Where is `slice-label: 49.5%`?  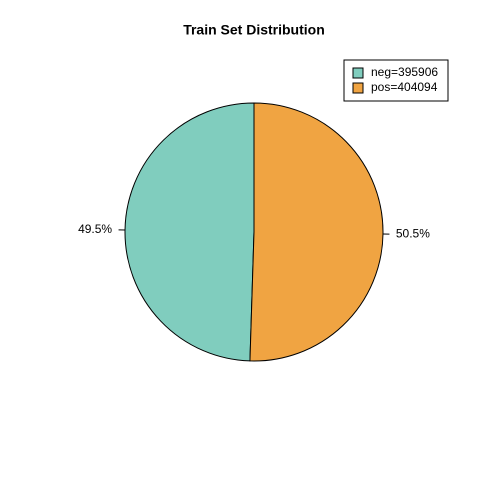 slice-label: 49.5% is located at coordinates (95, 229).